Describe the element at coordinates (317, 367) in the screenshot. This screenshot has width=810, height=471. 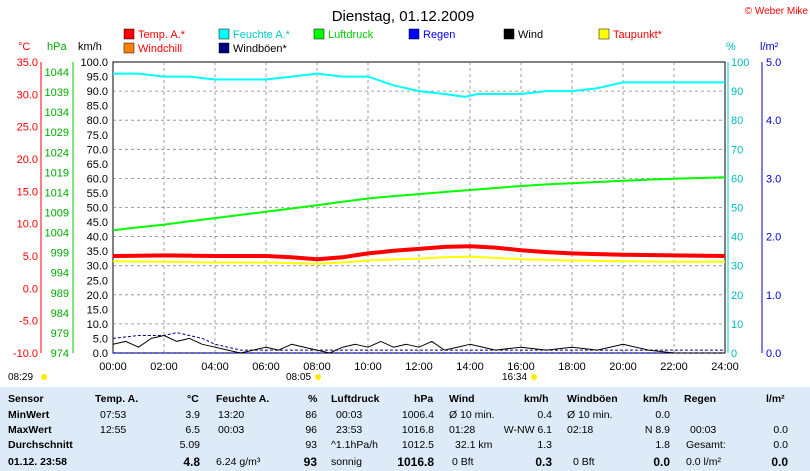
I see `x-tick-label: 08:00` at that location.